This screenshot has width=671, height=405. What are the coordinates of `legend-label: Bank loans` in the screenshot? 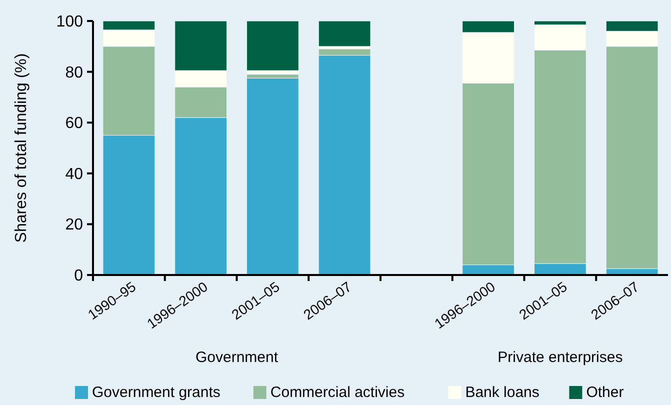 It's located at (502, 392).